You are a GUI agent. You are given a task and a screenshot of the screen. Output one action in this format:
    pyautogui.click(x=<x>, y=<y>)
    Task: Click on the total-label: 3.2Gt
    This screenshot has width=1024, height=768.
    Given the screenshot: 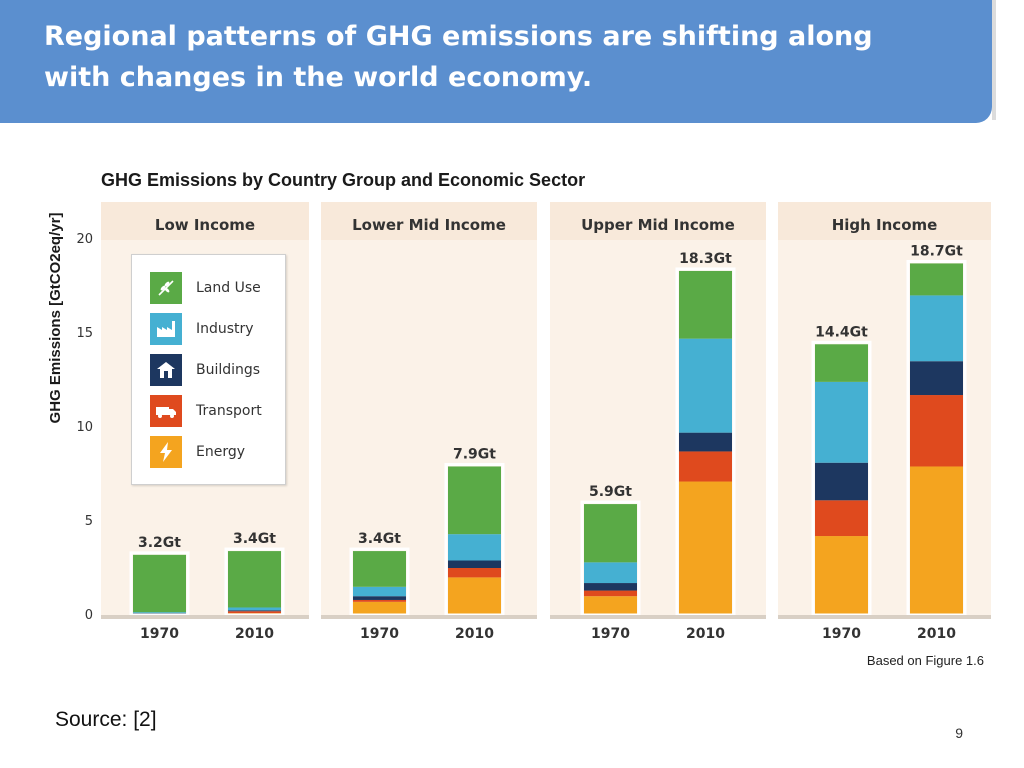 What is the action you would take?
    pyautogui.click(x=159, y=543)
    